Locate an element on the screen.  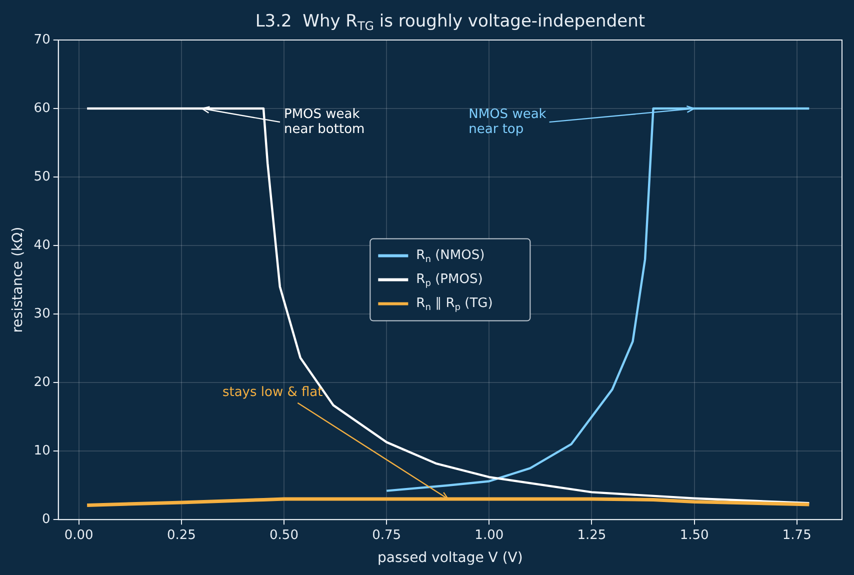
x-tick-label: 1.00 is located at coordinates (489, 535).